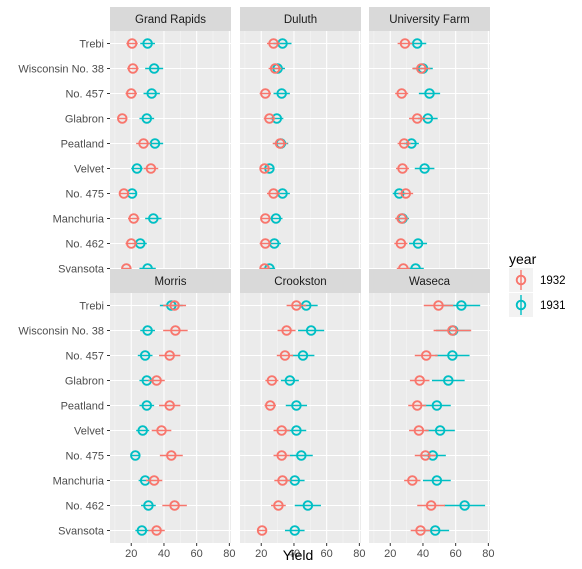  I want to click on facet-crookston: Crookston, so click(300, 406).